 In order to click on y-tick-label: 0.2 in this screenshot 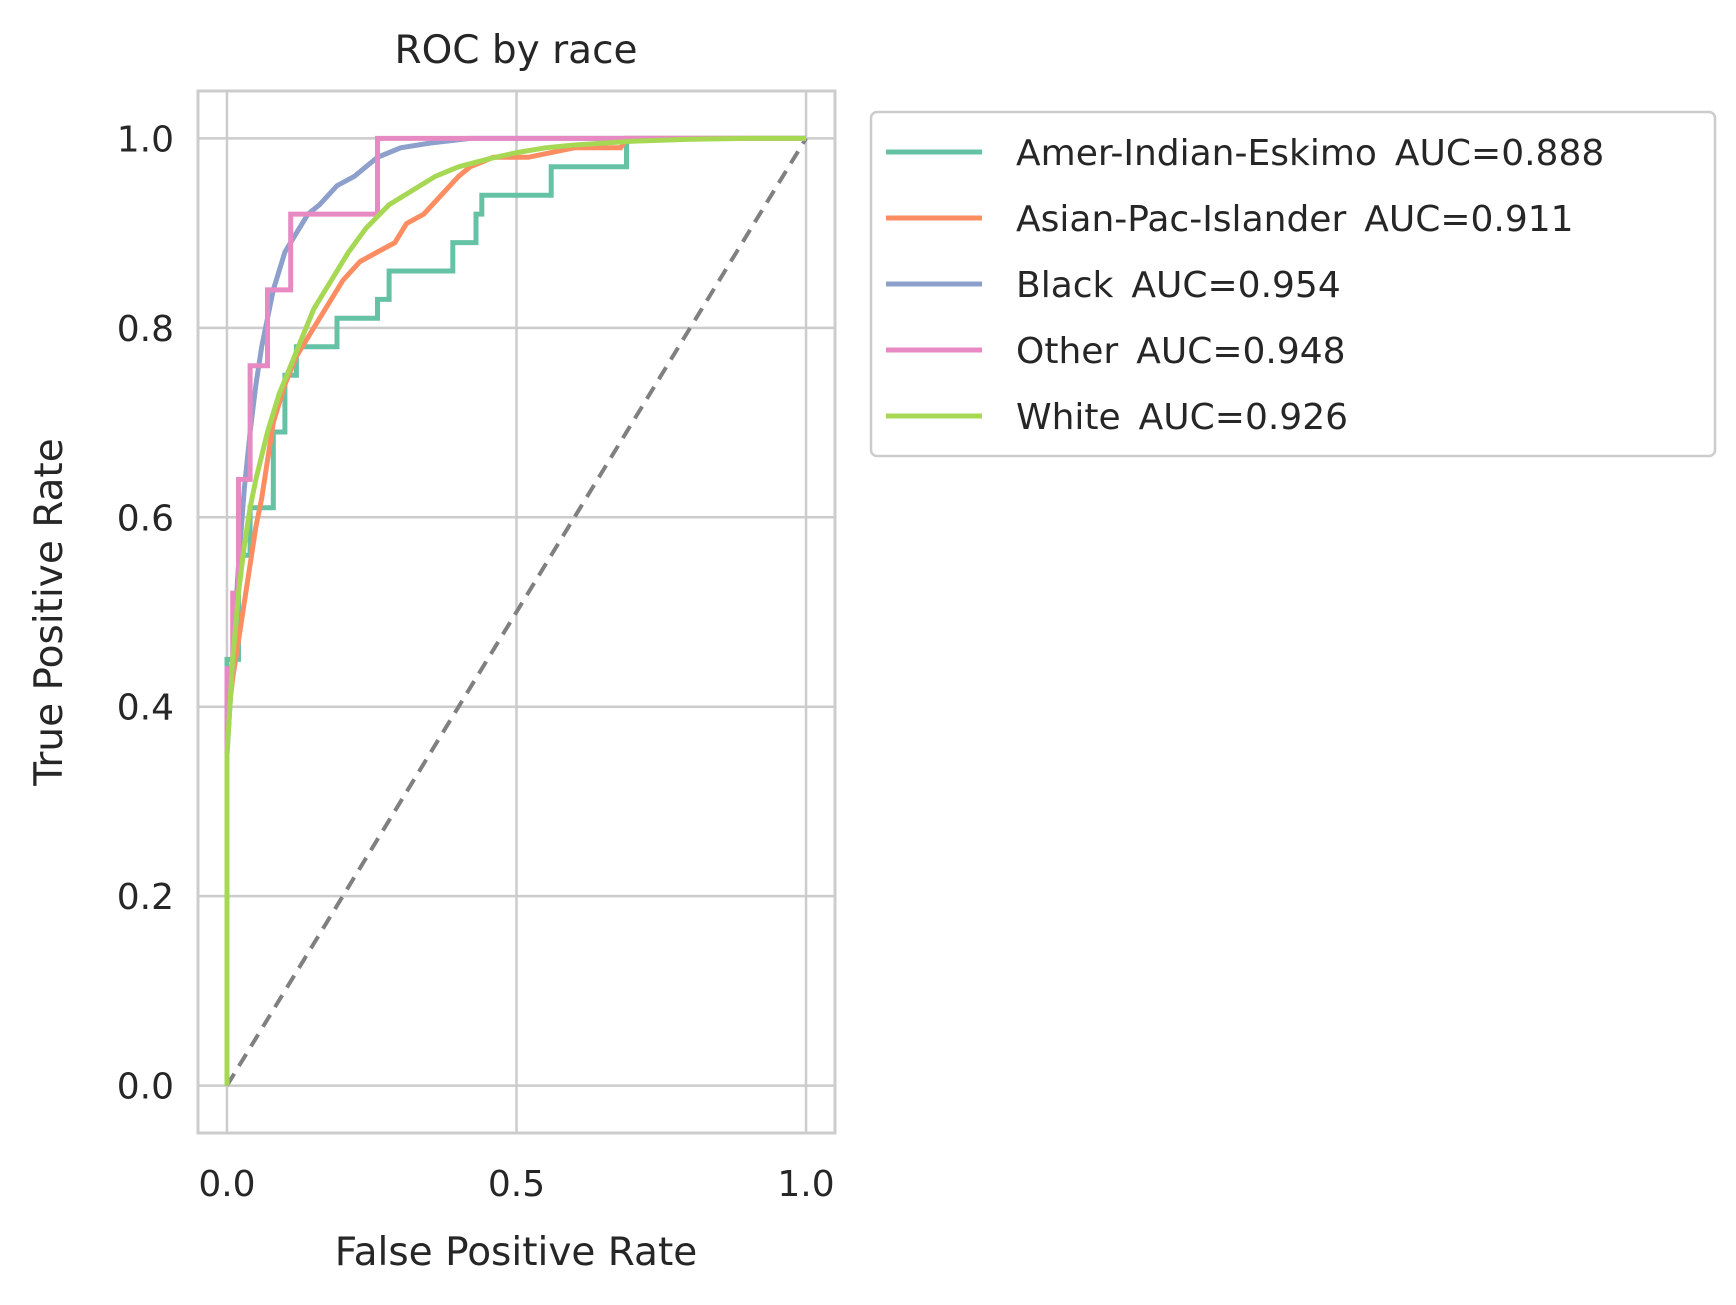, I will do `click(145, 897)`.